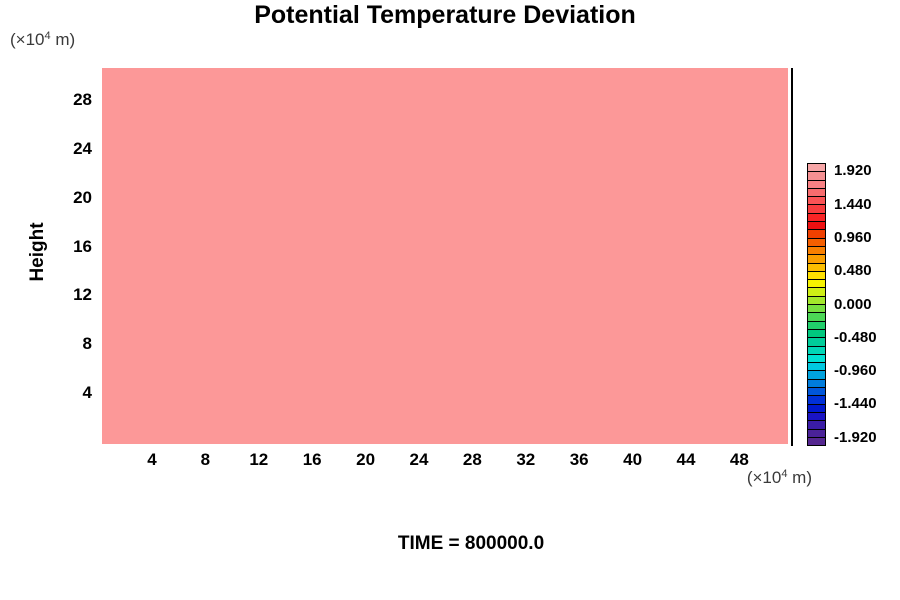 This screenshot has height=600, width=900. What do you see at coordinates (633, 459) in the screenshot?
I see `x-tick-label: 40` at bounding box center [633, 459].